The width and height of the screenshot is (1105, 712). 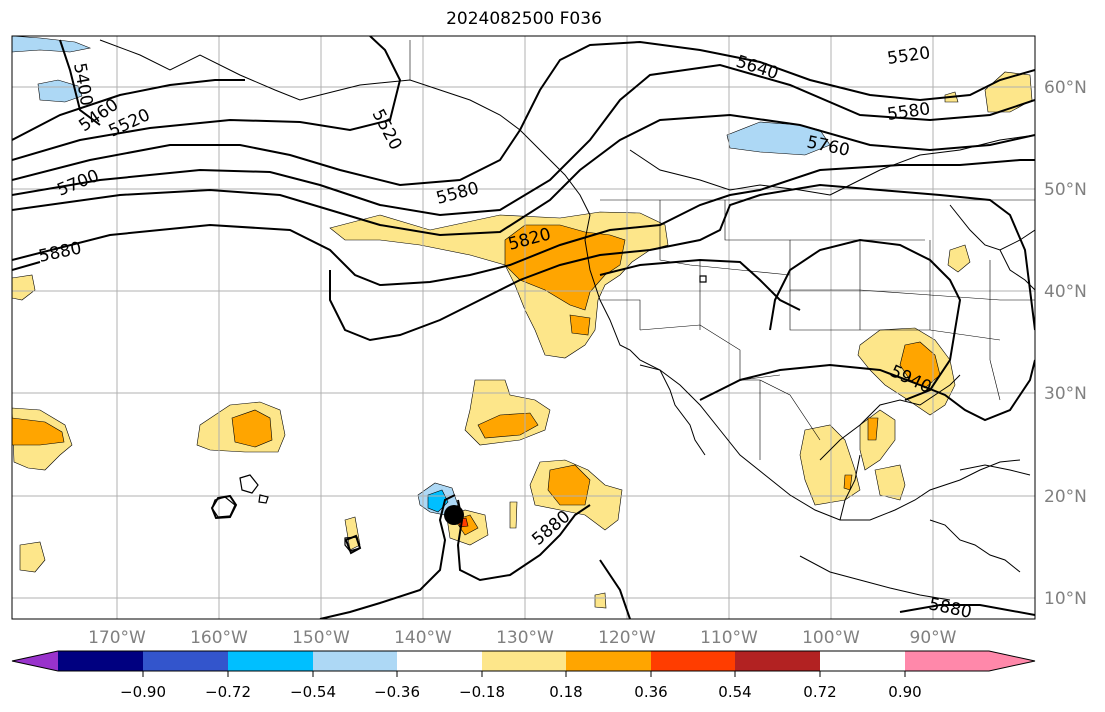 What do you see at coordinates (970, 661) in the screenshot?
I see `colorbar-max-extend` at bounding box center [970, 661].